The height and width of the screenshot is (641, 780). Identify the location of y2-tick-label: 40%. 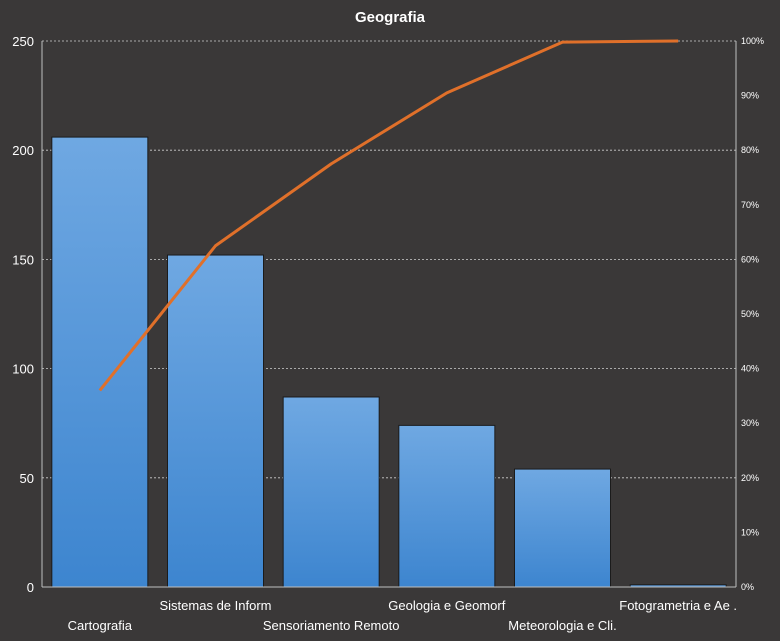
(750, 369).